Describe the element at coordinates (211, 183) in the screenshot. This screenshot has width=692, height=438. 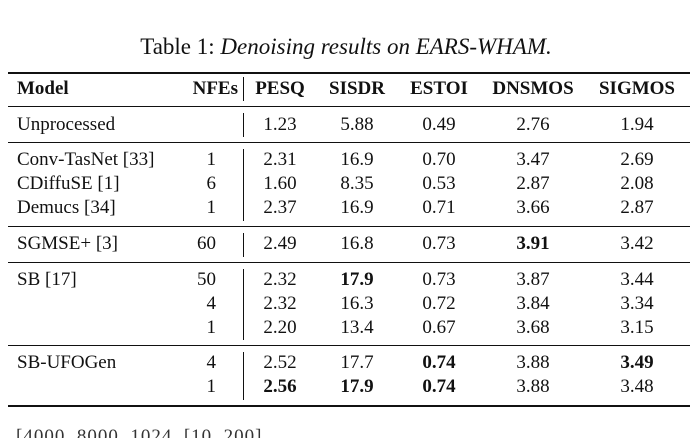
I see `cell-nfes: 6` at that location.